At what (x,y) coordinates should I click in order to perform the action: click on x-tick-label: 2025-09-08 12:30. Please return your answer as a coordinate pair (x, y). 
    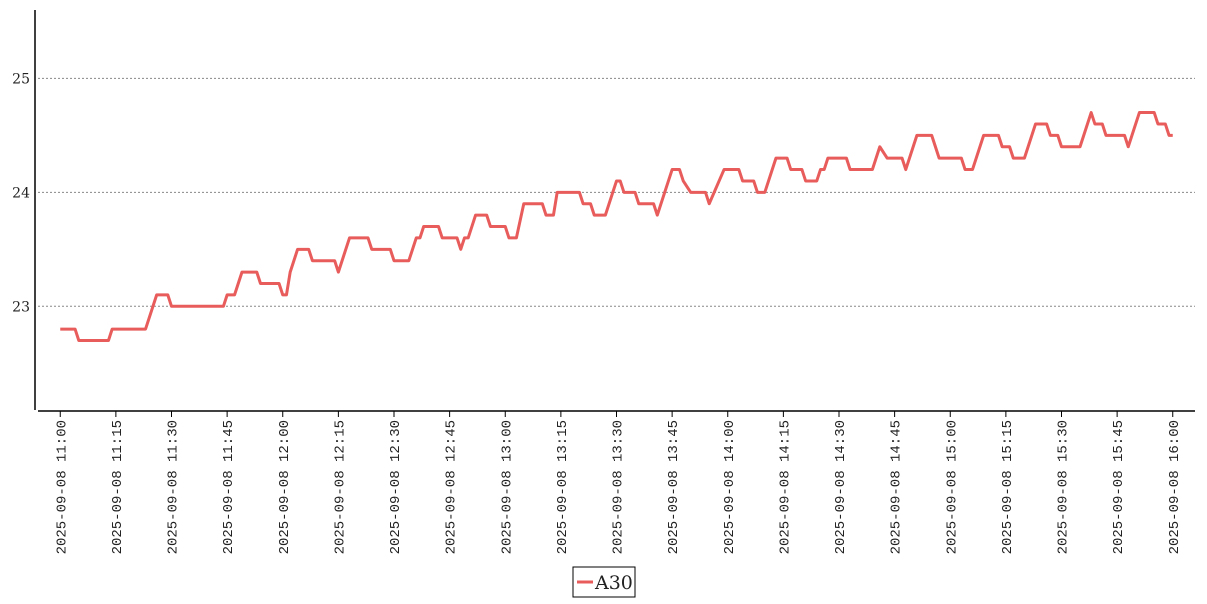
    Looking at the image, I should click on (396, 487).